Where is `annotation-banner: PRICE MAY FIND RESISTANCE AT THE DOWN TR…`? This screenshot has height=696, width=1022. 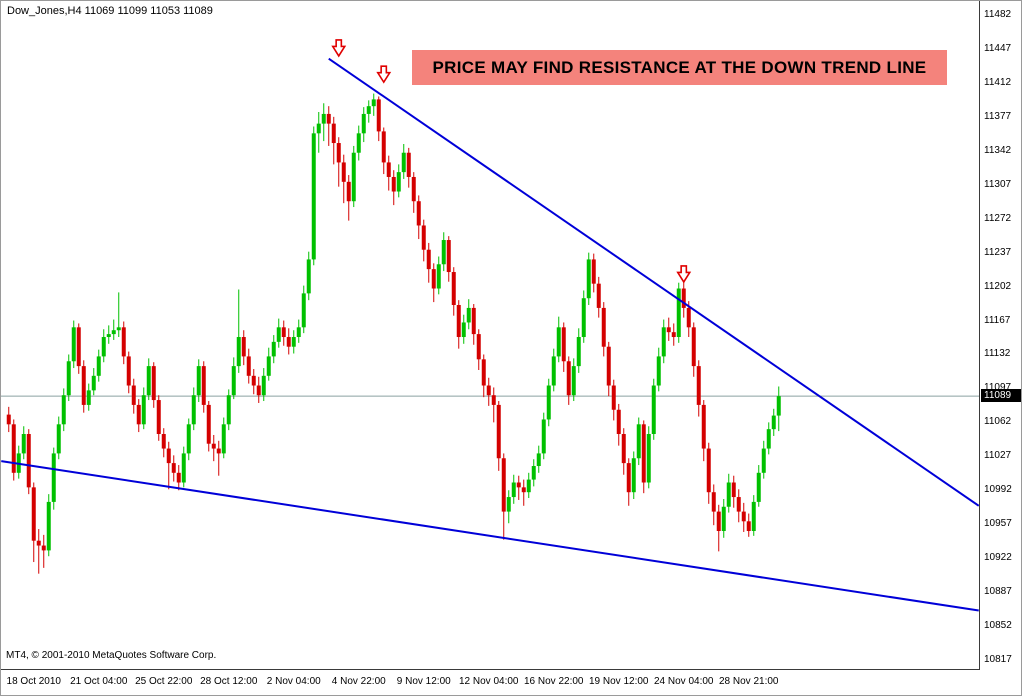
annotation-banner: PRICE MAY FIND RESISTANCE AT THE DOWN TR… is located at coordinates (679, 67).